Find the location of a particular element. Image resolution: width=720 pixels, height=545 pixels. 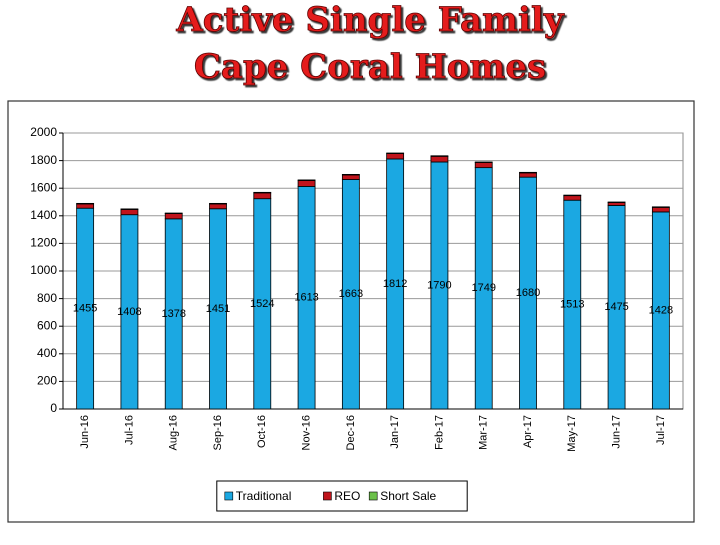

x-tick-label: Mar-17 is located at coordinates (484, 432).